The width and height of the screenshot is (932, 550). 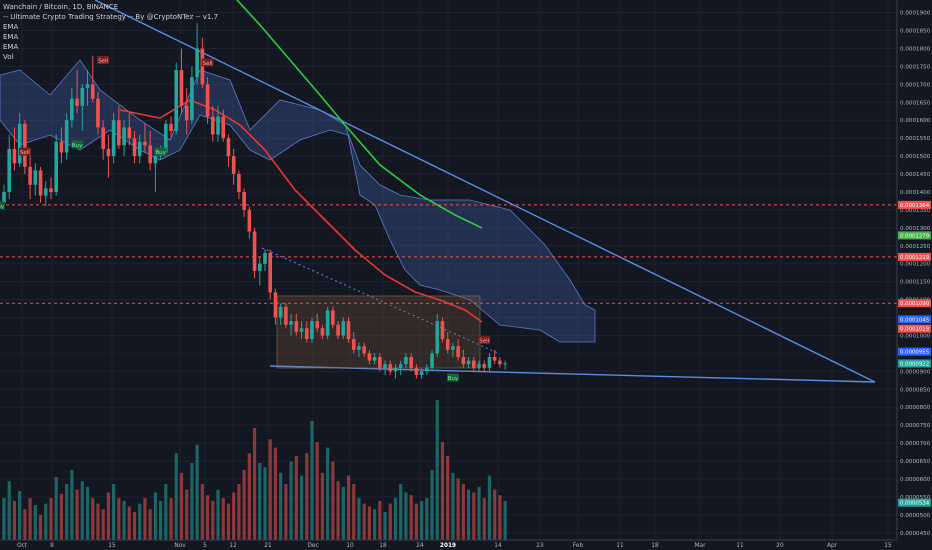 I want to click on price-tick-label: 0.0000450, so click(x=915, y=534).